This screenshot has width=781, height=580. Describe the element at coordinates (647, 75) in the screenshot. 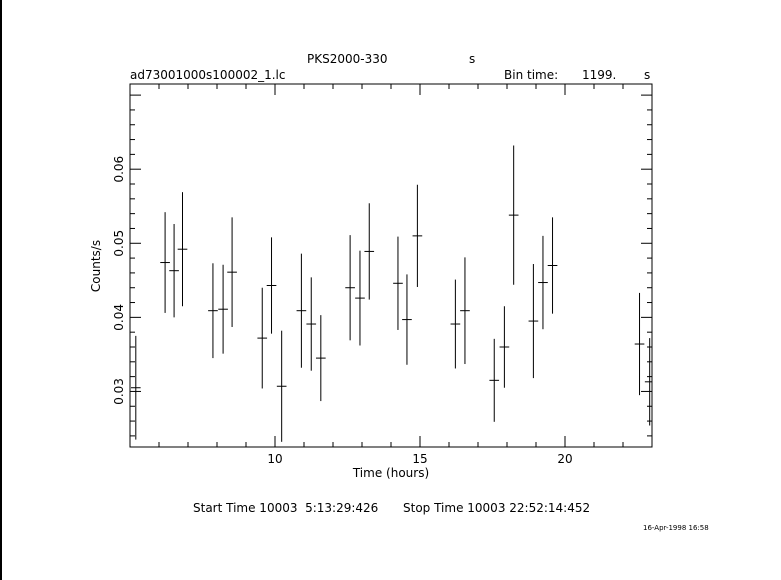

I see `bin-time-unit: s` at that location.